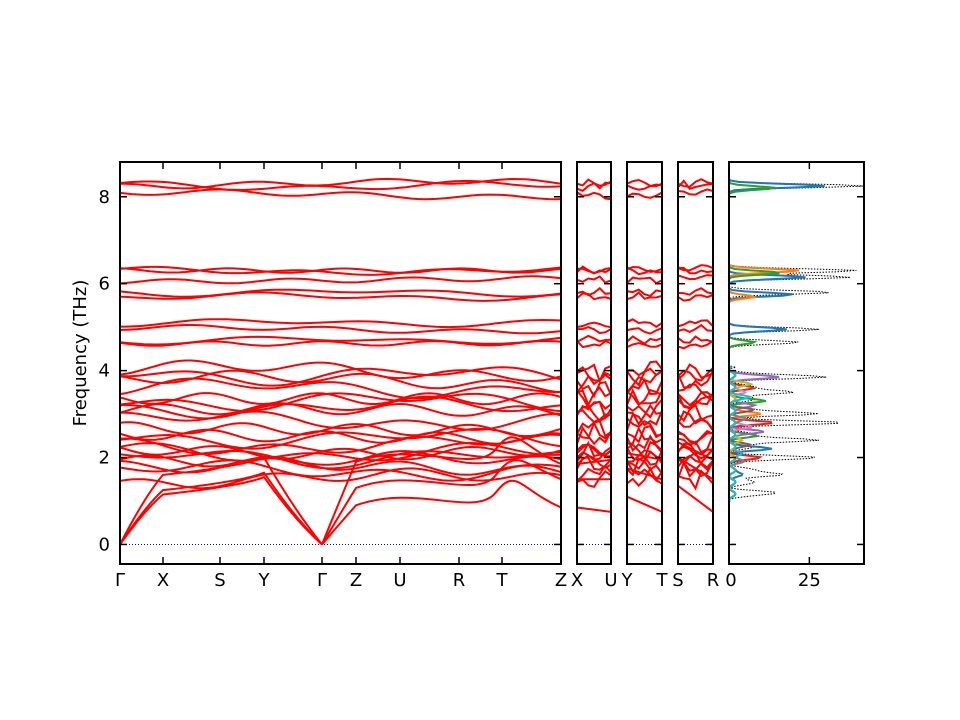 Image resolution: width=960 pixels, height=720 pixels. What do you see at coordinates (104, 544) in the screenshot?
I see `y-tick-label: 0` at bounding box center [104, 544].